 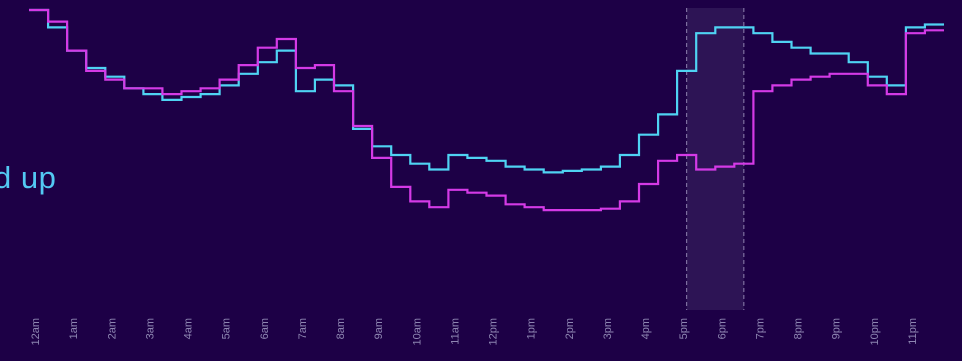 What do you see at coordinates (265, 328) in the screenshot?
I see `x-tick-label: 6am` at bounding box center [265, 328].